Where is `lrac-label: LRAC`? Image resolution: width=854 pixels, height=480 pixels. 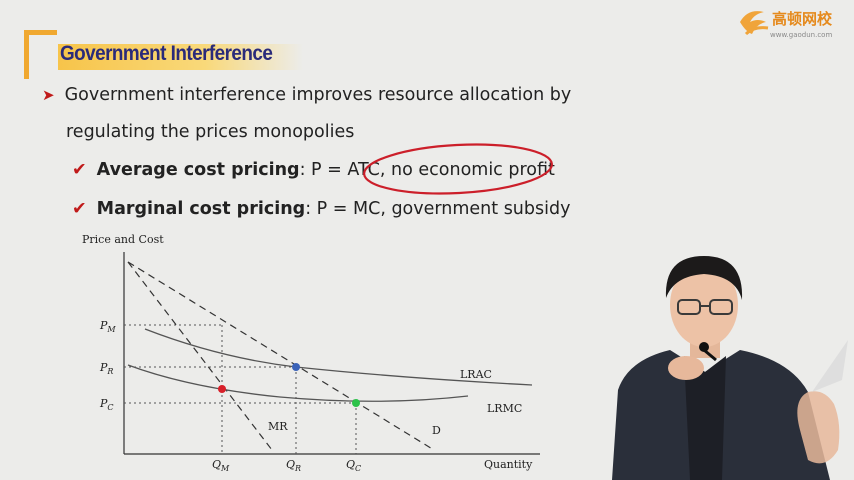
lrac-label: LRAC is located at coordinates (476, 374).